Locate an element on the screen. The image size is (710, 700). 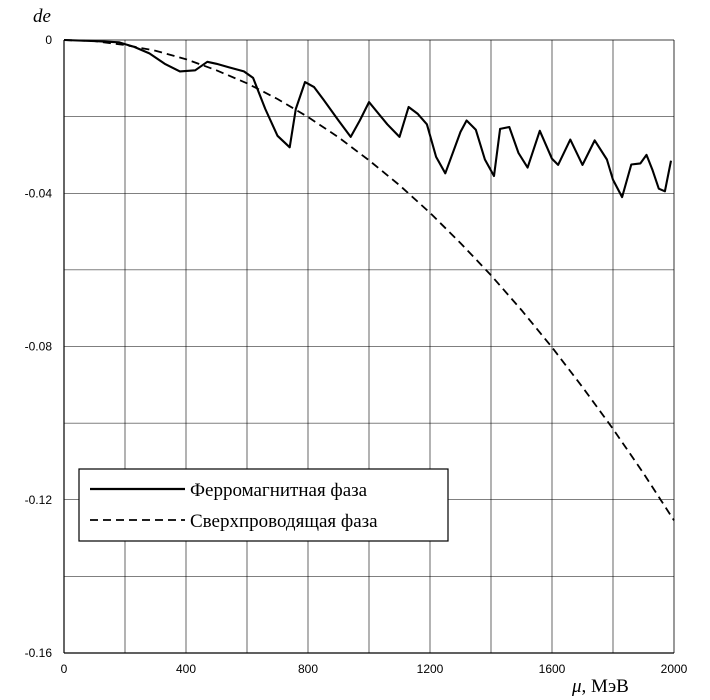
y-tick-label: -0.12 is located at coordinates (39, 500).